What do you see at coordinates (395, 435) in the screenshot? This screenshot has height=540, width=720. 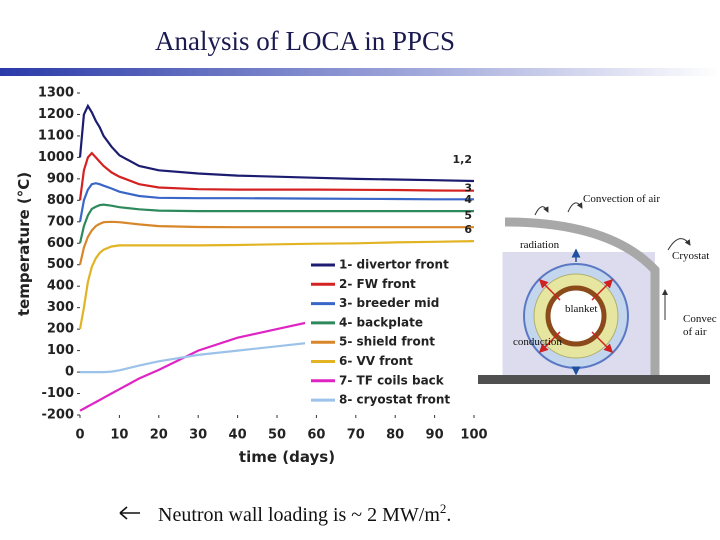 I see `x-tick-label: 80` at bounding box center [395, 435].